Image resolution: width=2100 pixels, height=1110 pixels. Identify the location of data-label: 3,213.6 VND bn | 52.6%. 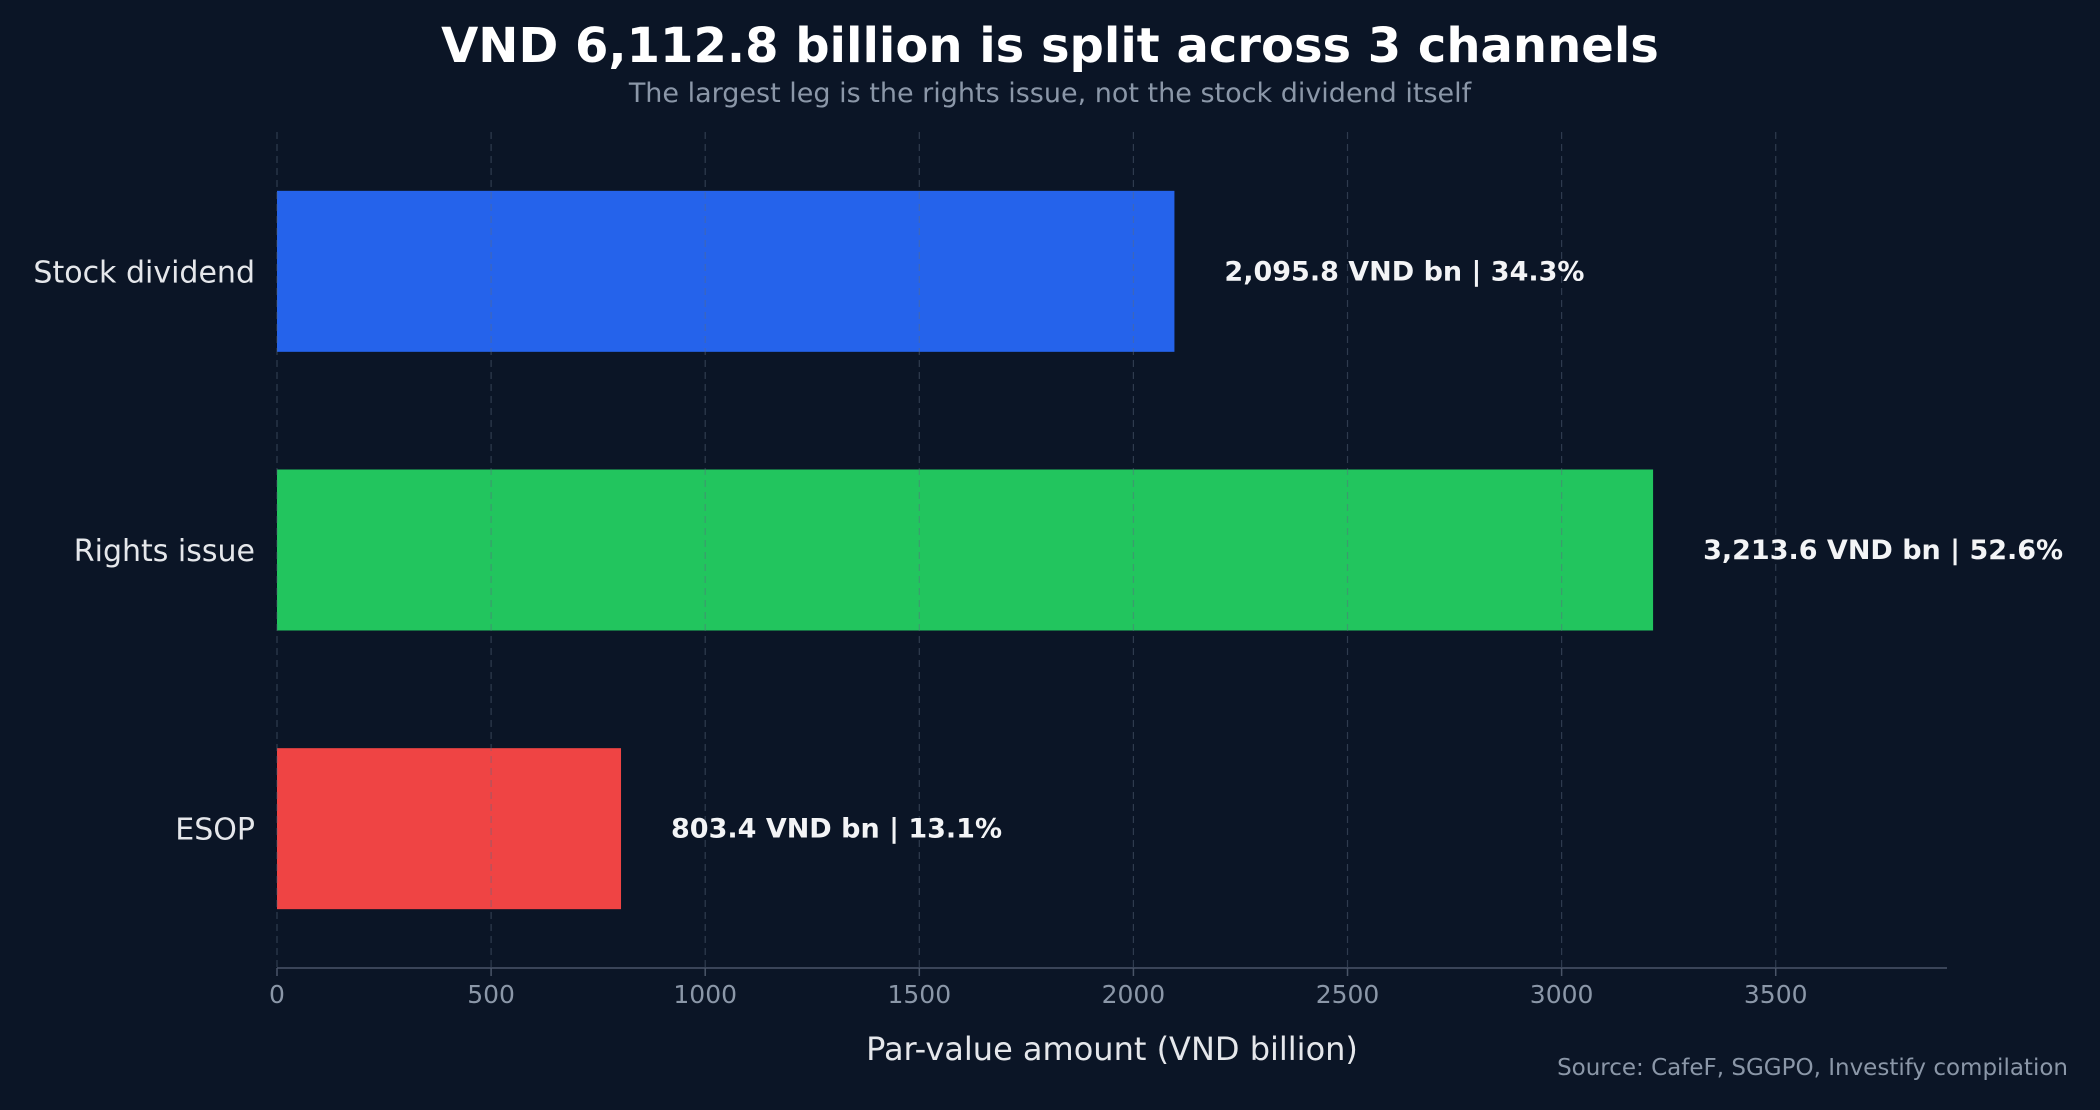
(1883, 550).